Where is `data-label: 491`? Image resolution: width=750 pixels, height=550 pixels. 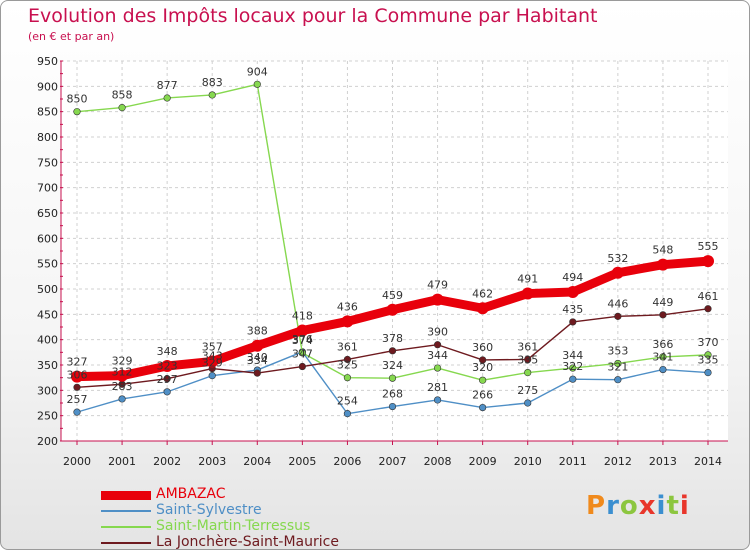
data-label: 491 is located at coordinates (527, 279).